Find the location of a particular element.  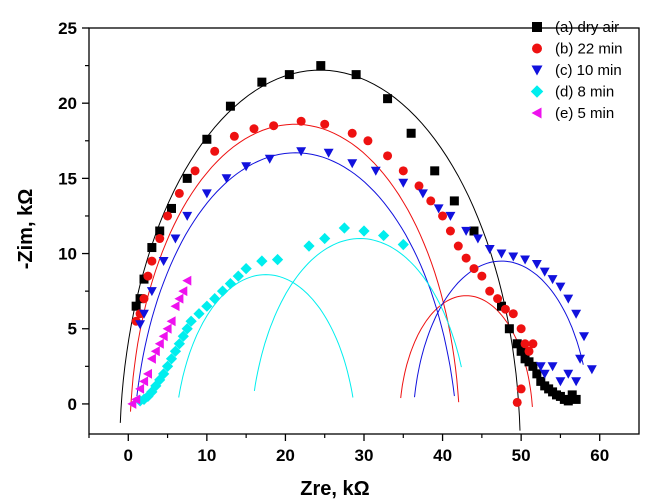

x-tick-label: 40 is located at coordinates (442, 455).